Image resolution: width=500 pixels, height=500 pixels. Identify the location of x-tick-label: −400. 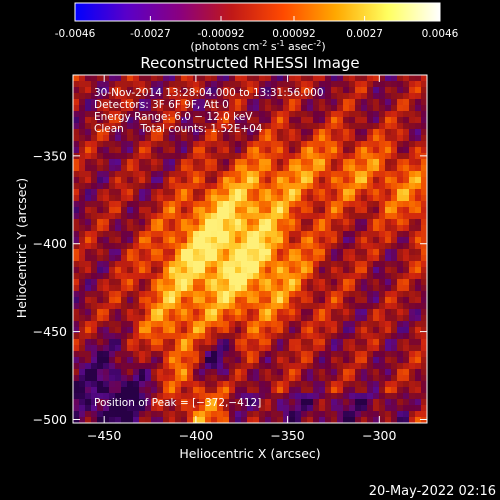
(196, 435).